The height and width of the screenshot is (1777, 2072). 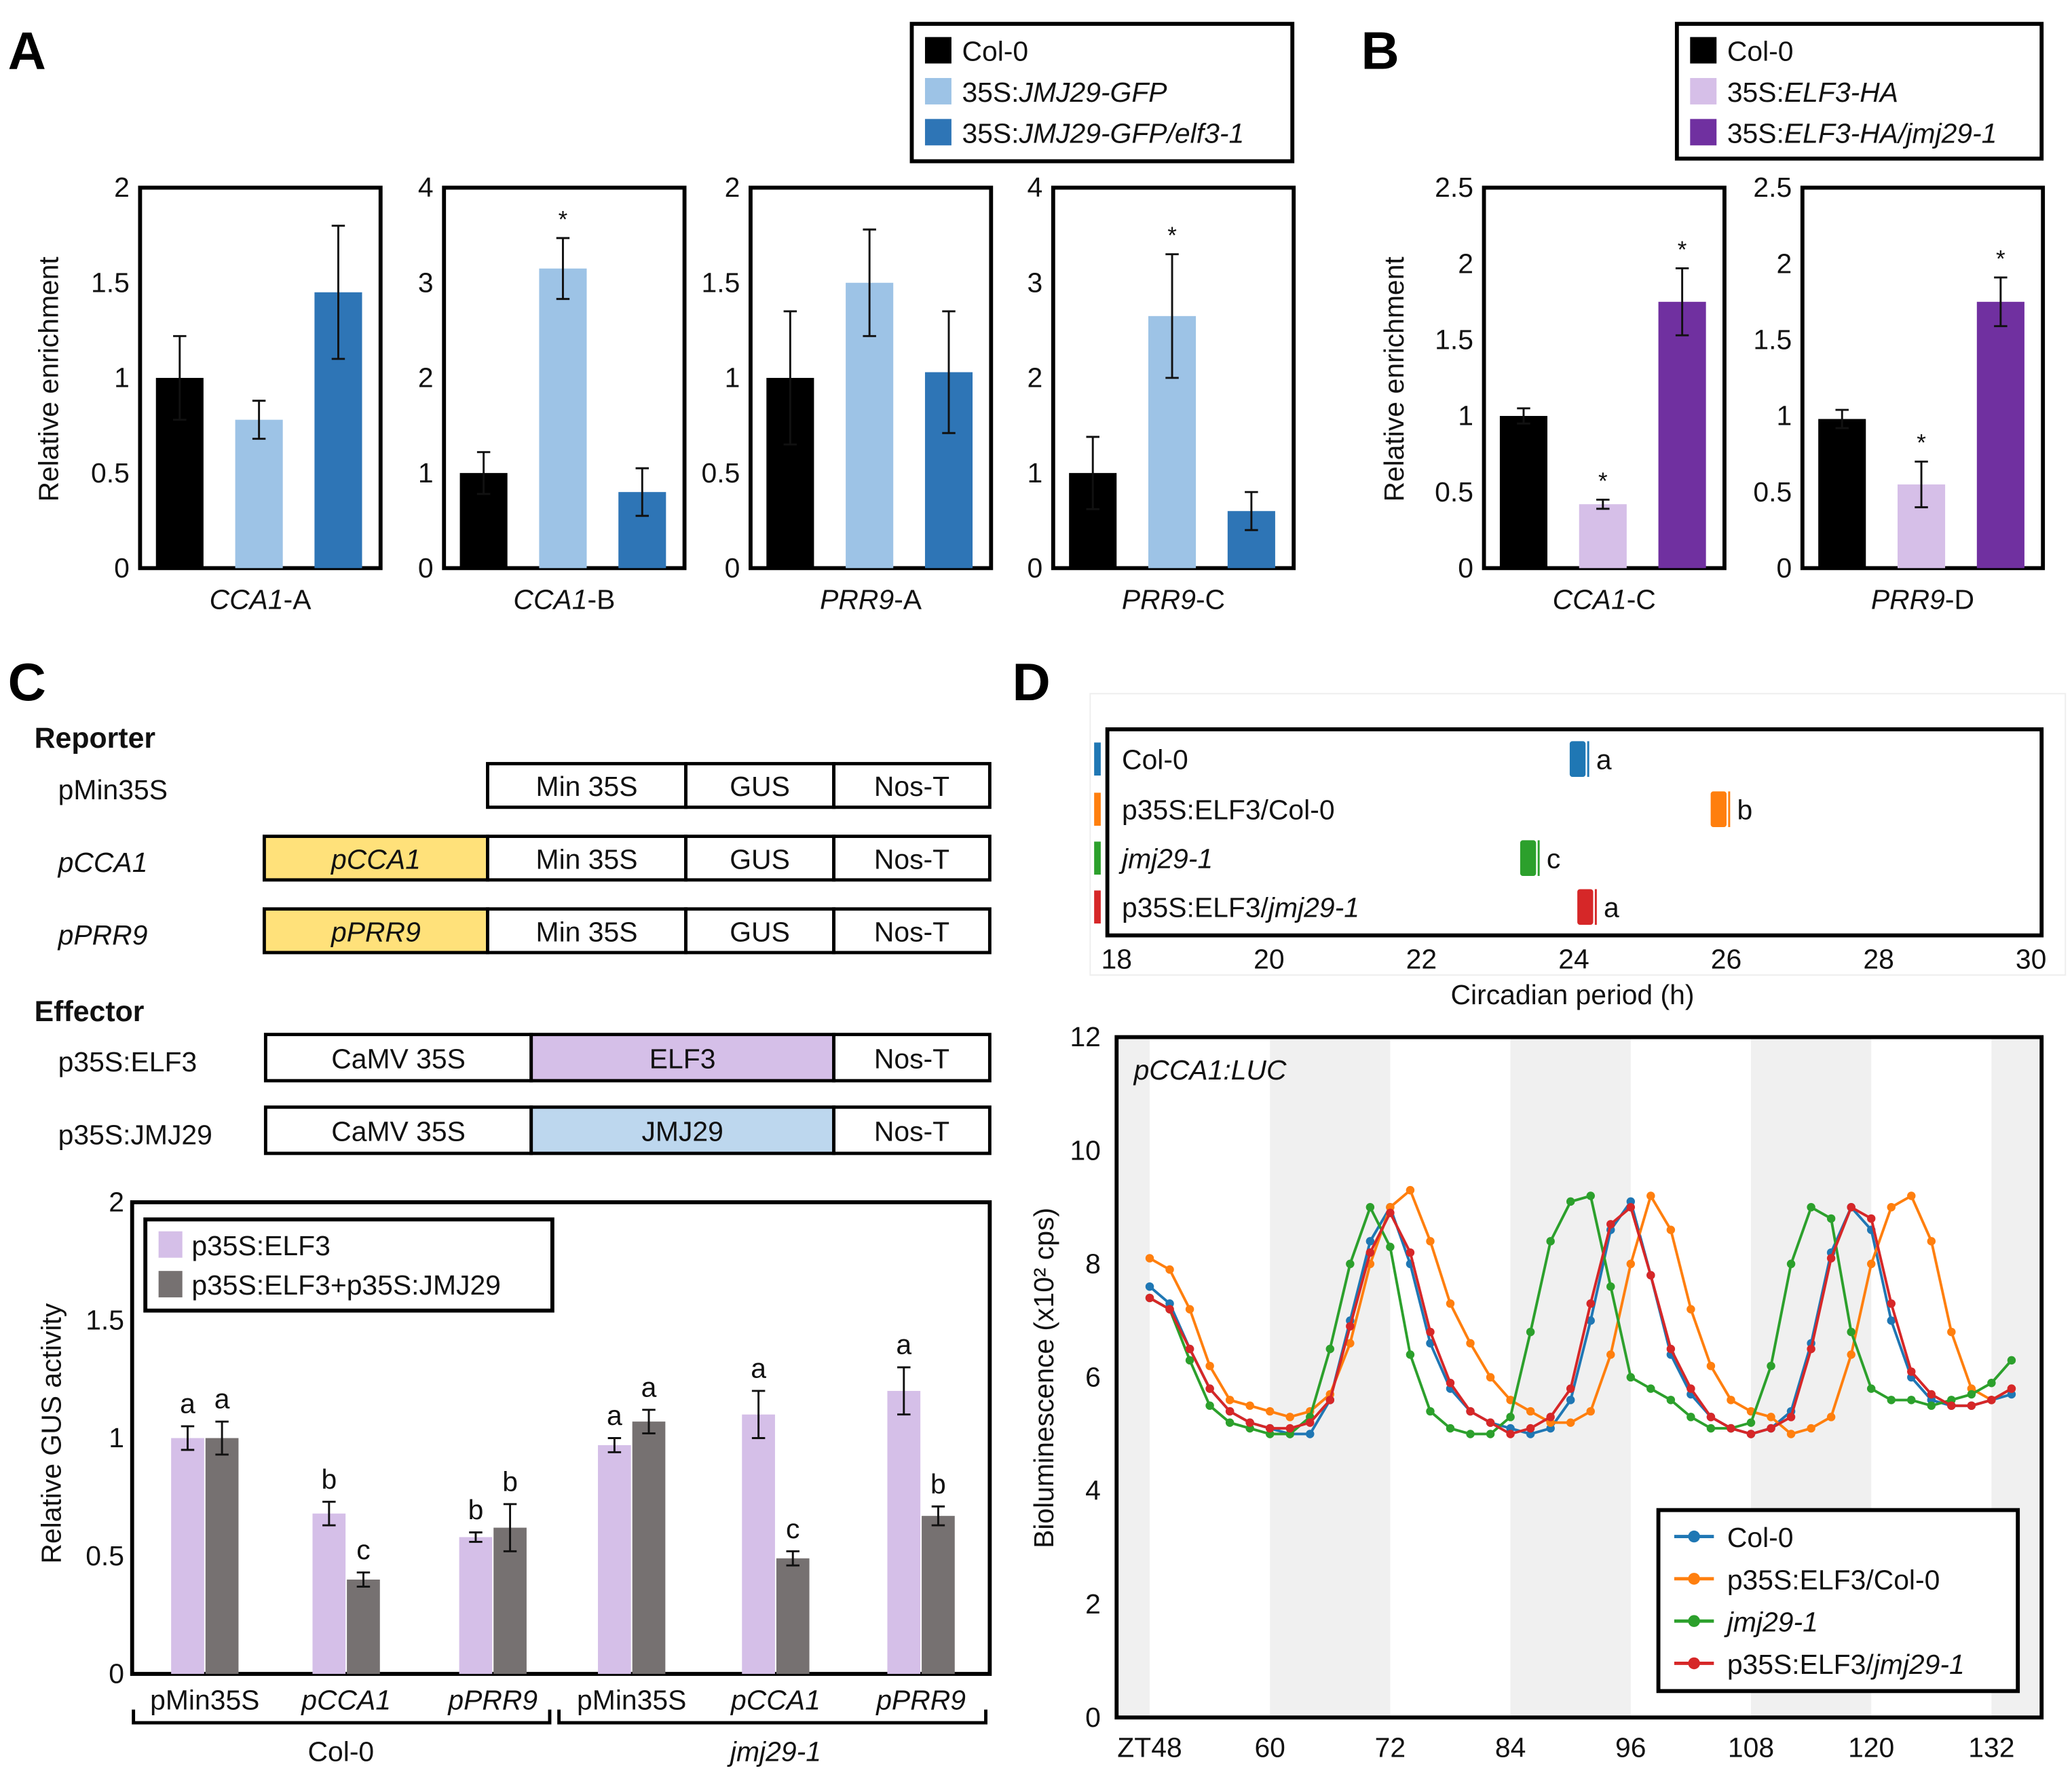 I want to click on row-label-italic: jmj29-1, so click(x=1312, y=907).